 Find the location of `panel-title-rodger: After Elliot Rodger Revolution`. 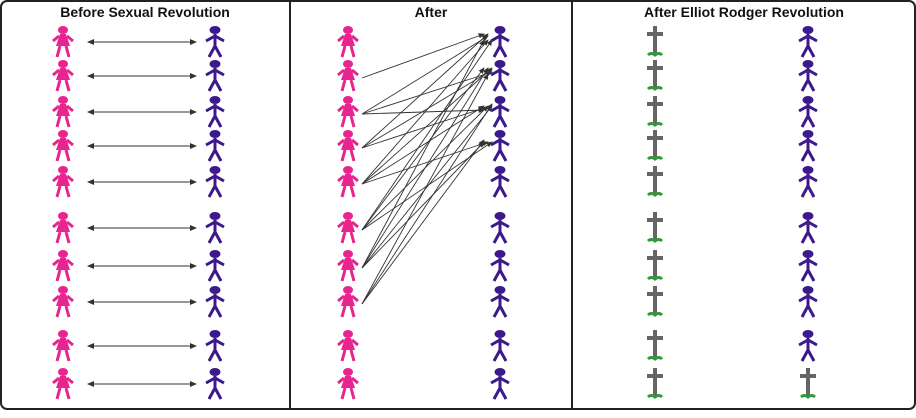

panel-title-rodger: After Elliot Rodger Revolution is located at coordinates (744, 12).